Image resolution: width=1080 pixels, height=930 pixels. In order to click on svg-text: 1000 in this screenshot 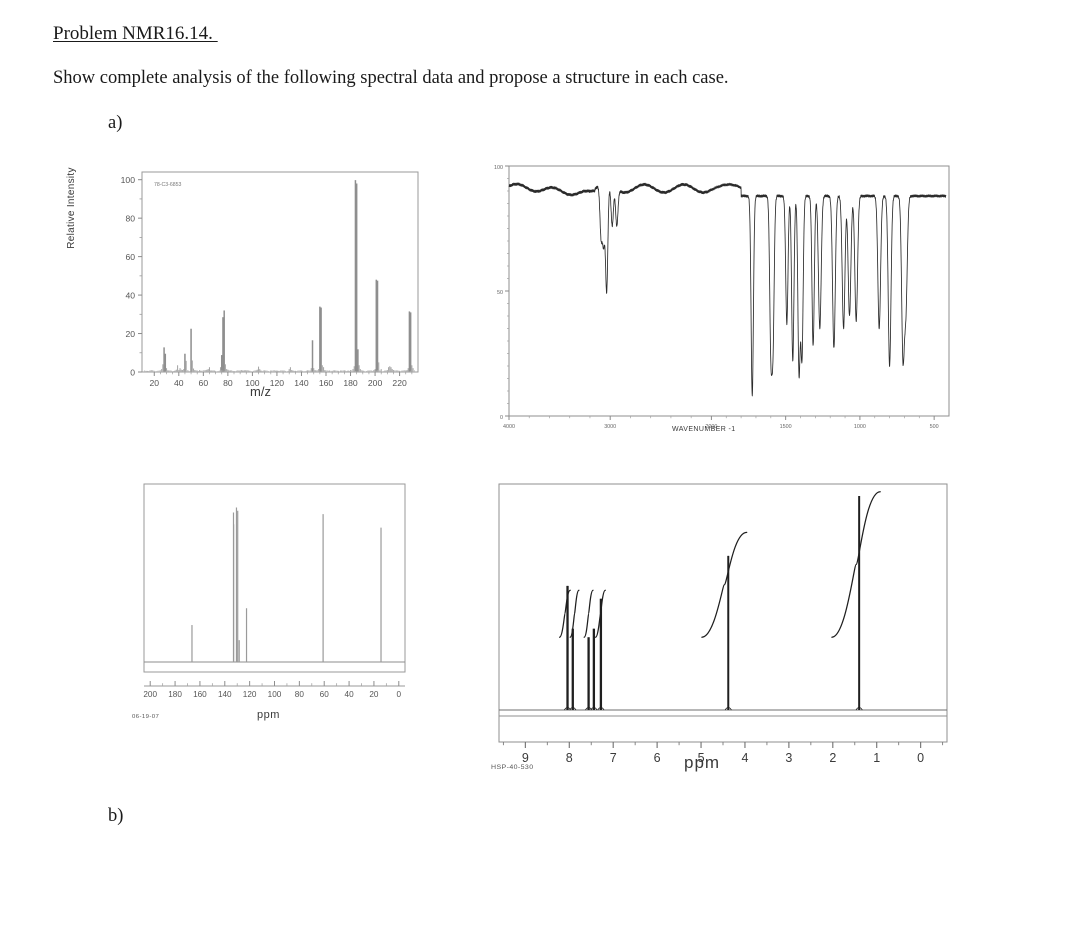, I will do `click(860, 427)`.